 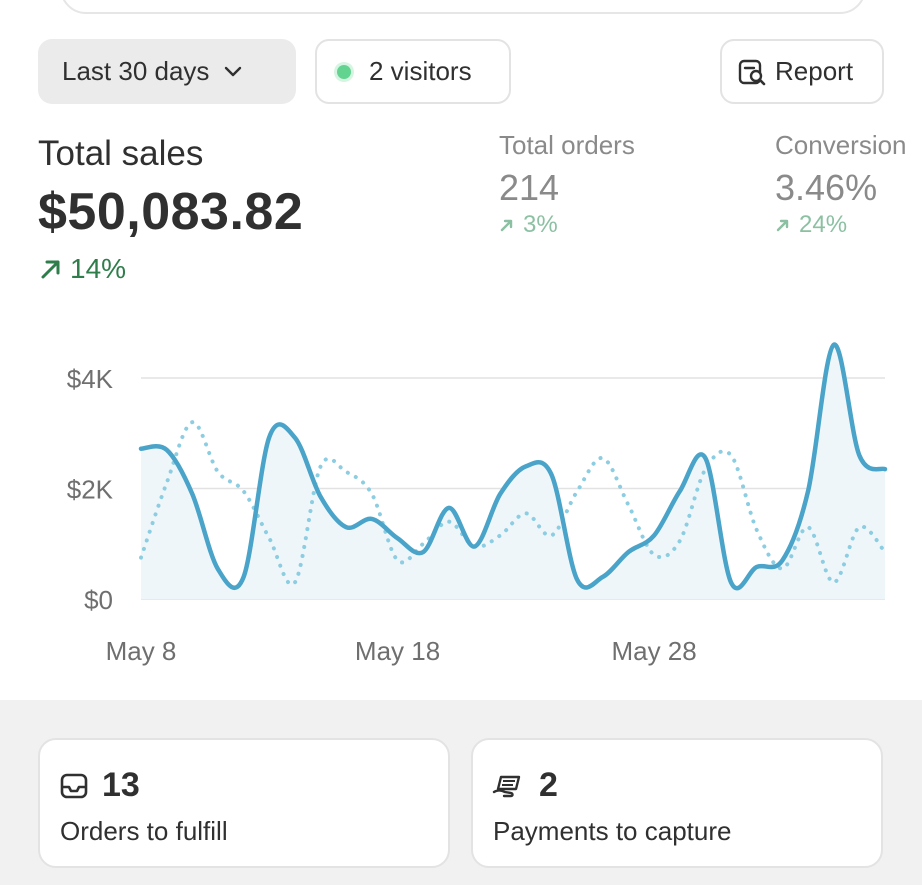 I want to click on y-tick-label: $4K, so click(x=90, y=379).